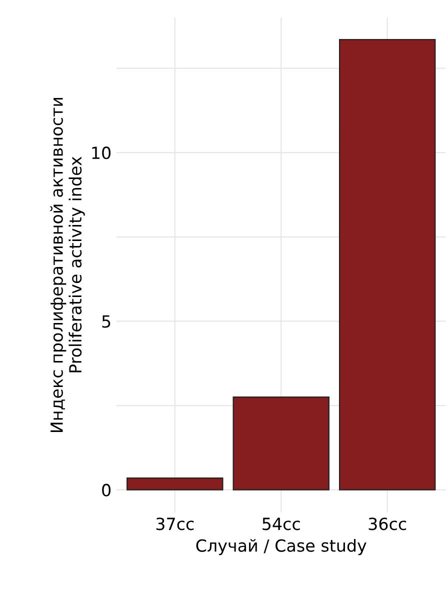 The width and height of the screenshot is (448, 589). I want to click on y-tick-label: 10, so click(101, 153).